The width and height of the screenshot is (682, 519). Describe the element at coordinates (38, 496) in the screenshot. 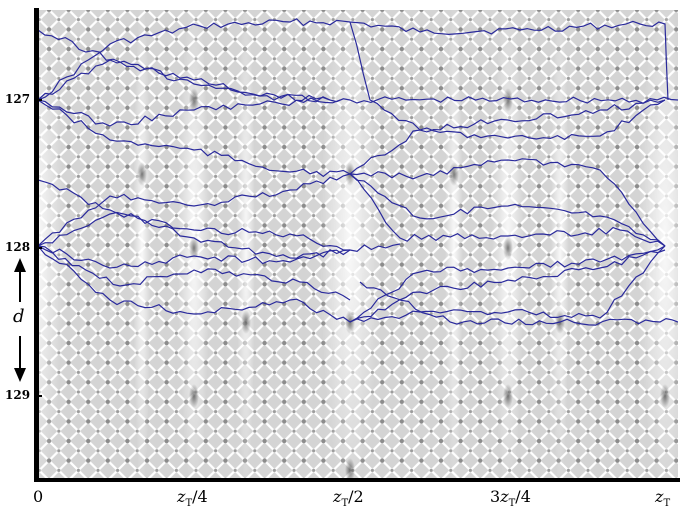

I see `x-label-0: 0` at that location.